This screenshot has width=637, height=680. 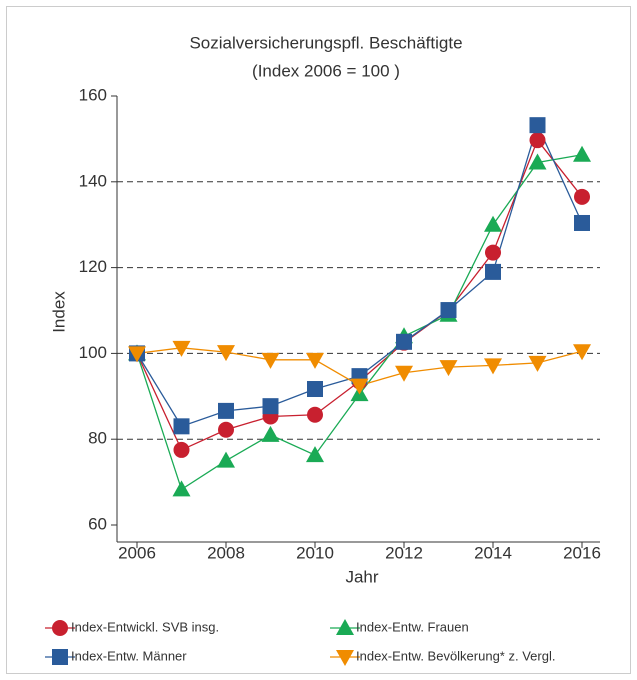 I want to click on x-tick-label: 2006, so click(x=137, y=552).